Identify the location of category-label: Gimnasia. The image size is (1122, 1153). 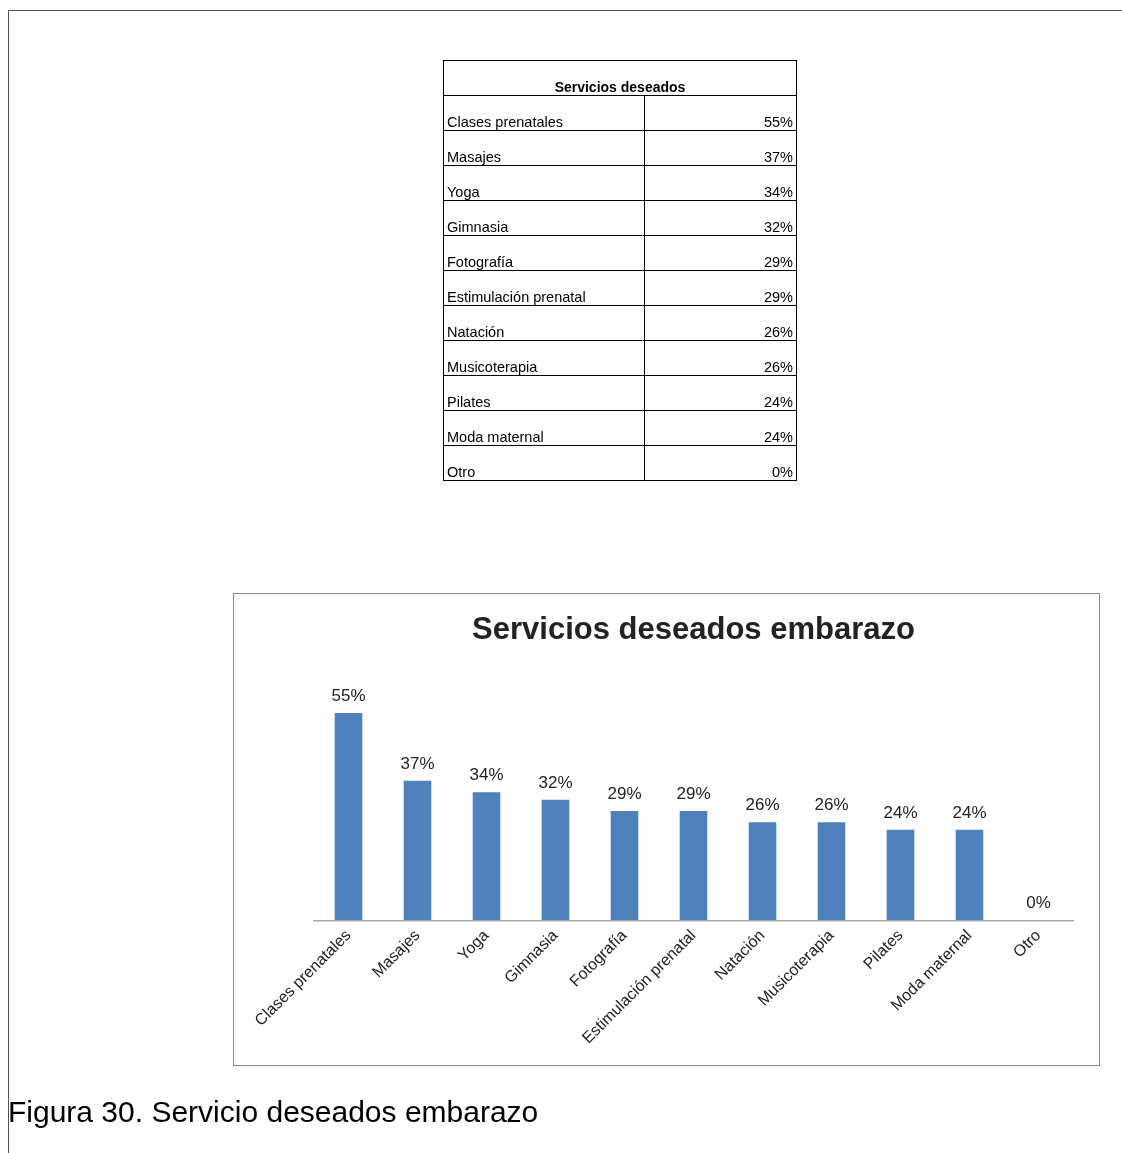
(478, 227).